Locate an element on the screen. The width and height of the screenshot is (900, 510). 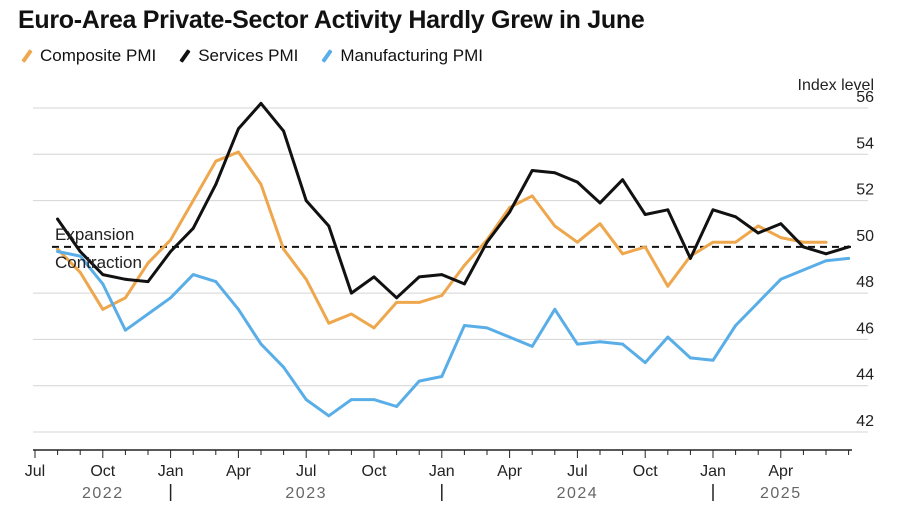
y-tick-label: 52 is located at coordinates (865, 190).